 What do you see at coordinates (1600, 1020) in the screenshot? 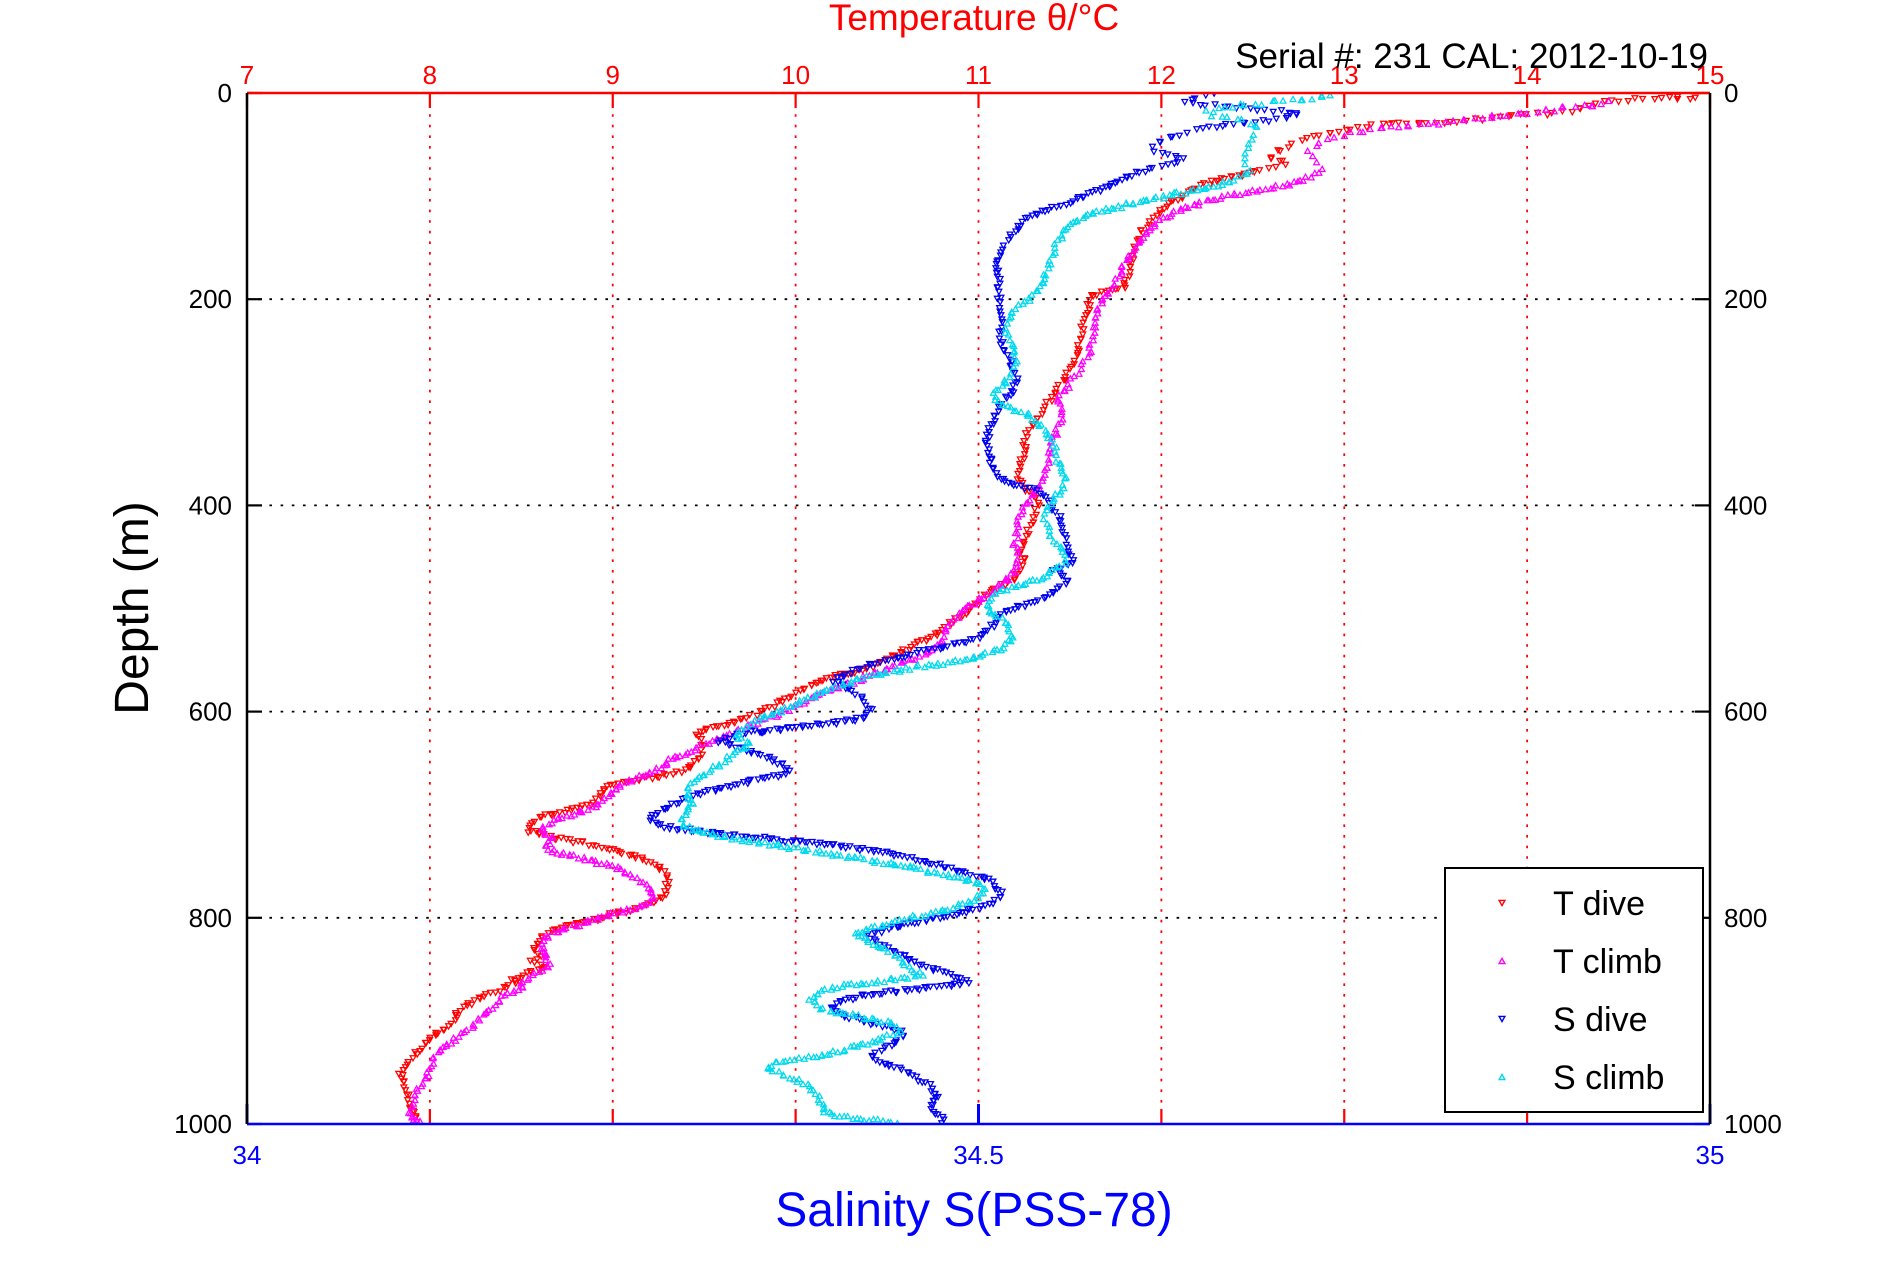
I see `legend-label-s-dive: S dive` at bounding box center [1600, 1020].